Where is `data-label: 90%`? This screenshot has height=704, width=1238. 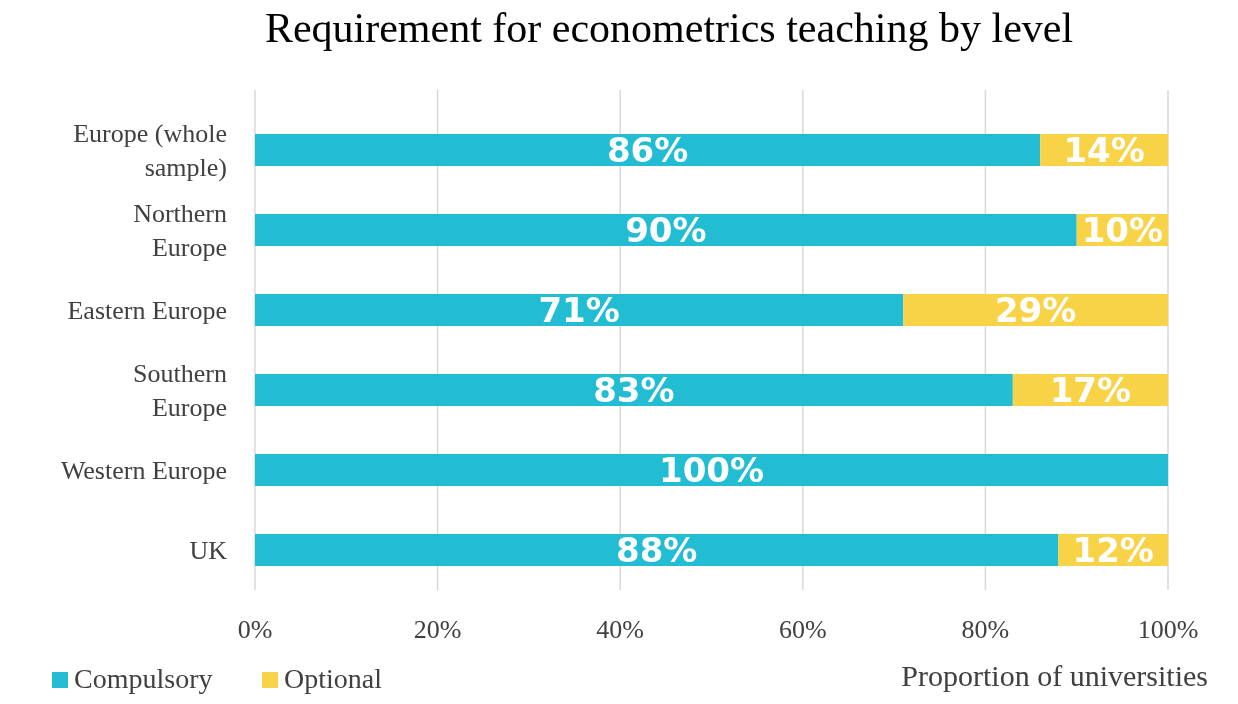 data-label: 90% is located at coordinates (666, 230).